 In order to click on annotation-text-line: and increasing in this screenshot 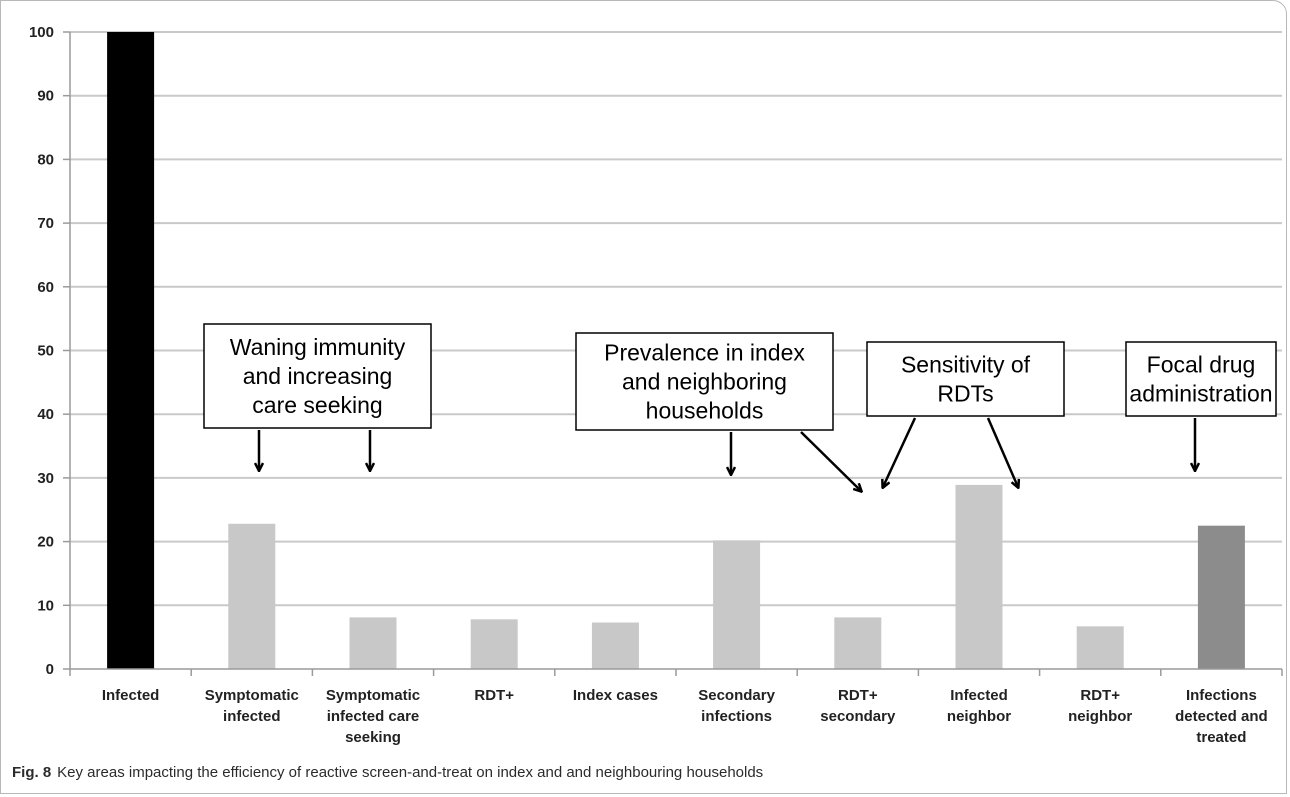, I will do `click(318, 376)`.